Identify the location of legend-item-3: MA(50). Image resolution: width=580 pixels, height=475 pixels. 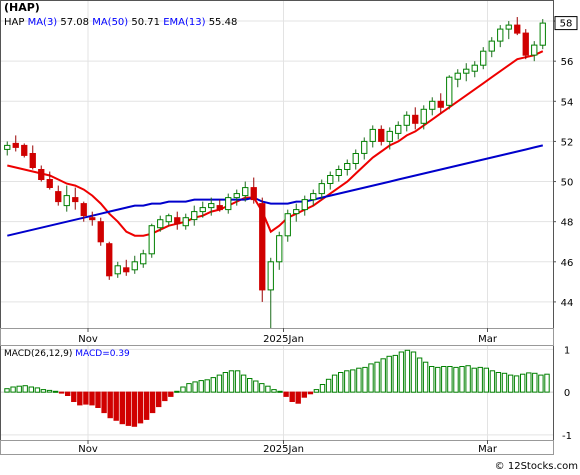
(108, 22).